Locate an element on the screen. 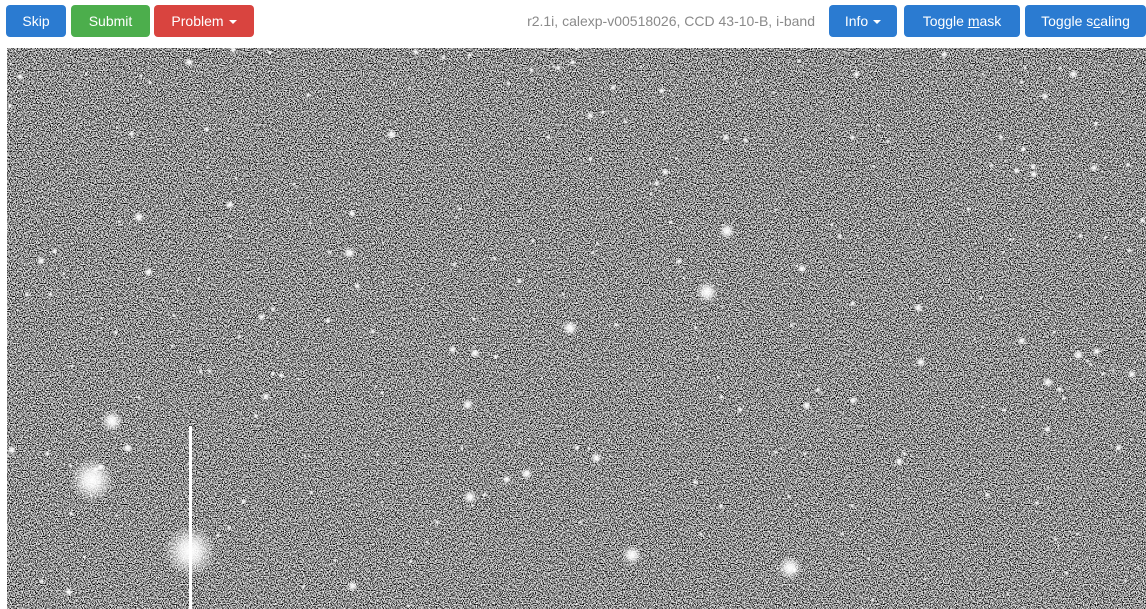  skip-button: Skip is located at coordinates (36, 21).